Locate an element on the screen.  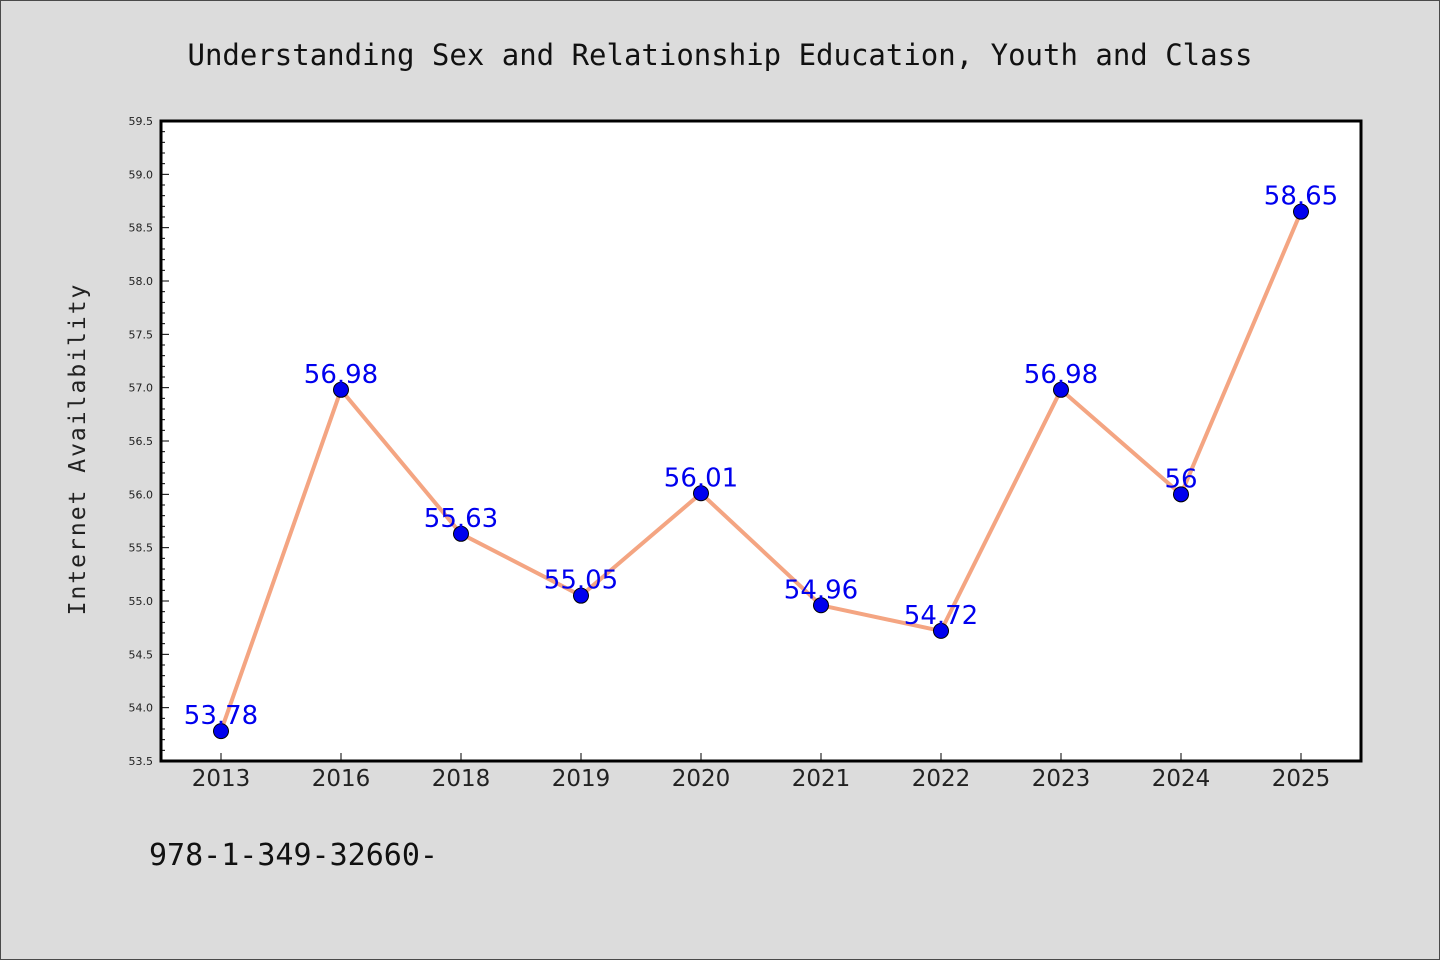
x-tick-label: 2019 is located at coordinates (581, 779).